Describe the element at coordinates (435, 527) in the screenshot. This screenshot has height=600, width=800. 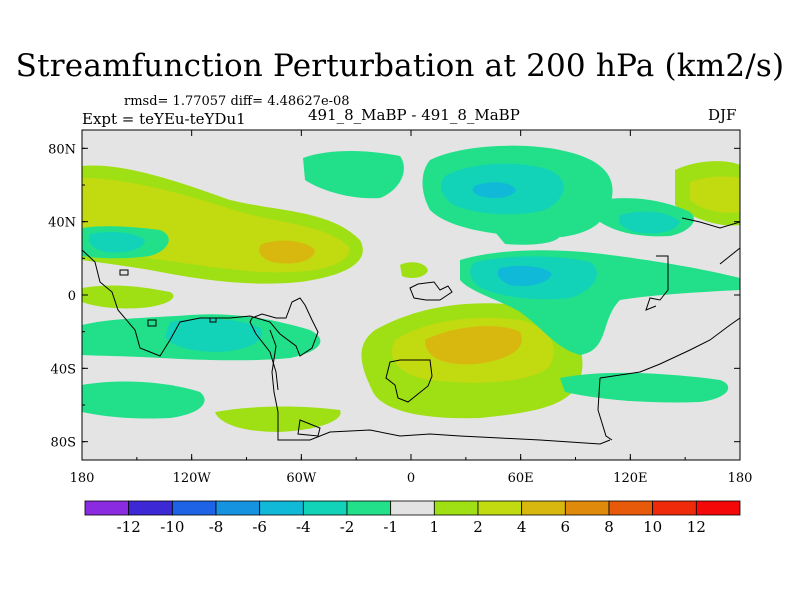
I see `colorbar-label: 1` at that location.